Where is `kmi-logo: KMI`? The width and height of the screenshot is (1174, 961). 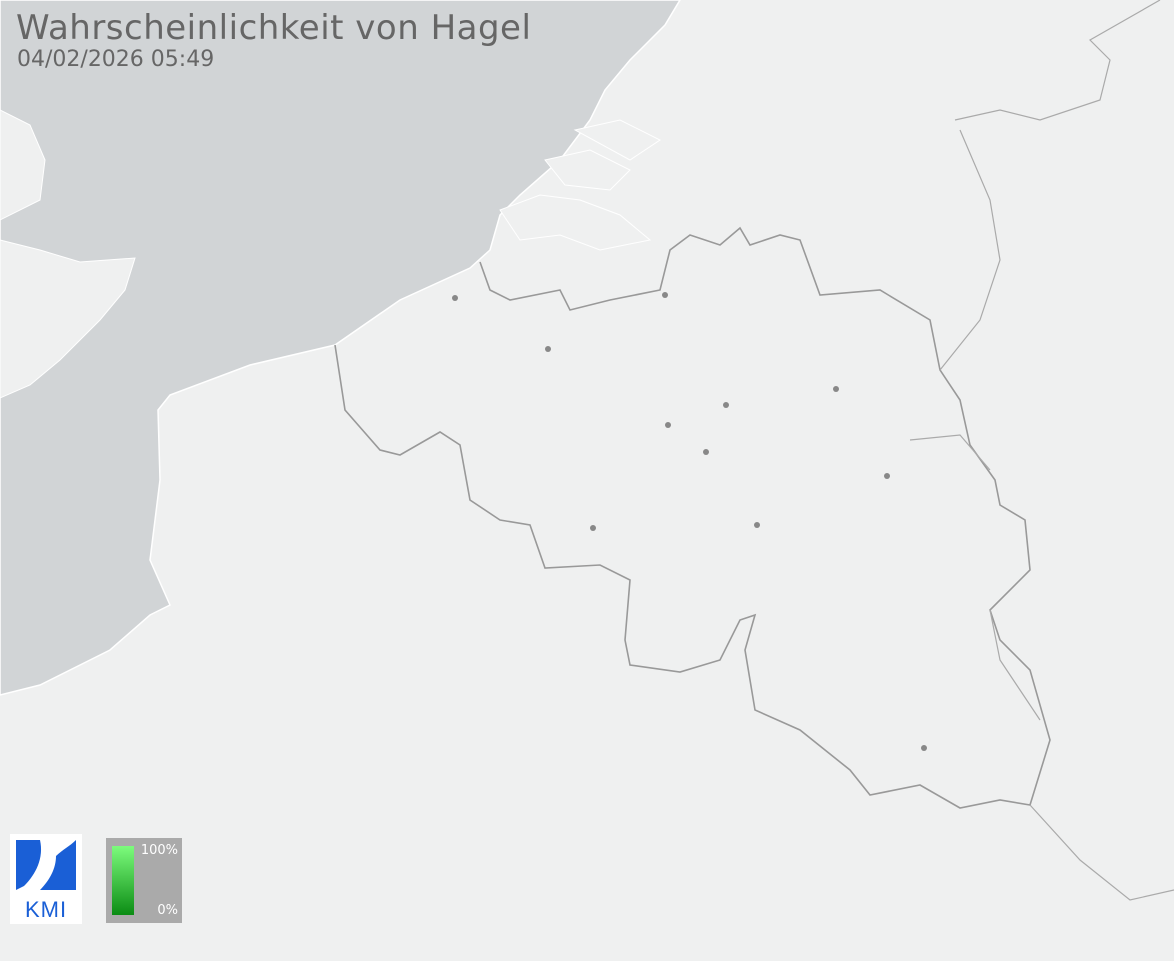
kmi-logo: KMI is located at coordinates (46, 879).